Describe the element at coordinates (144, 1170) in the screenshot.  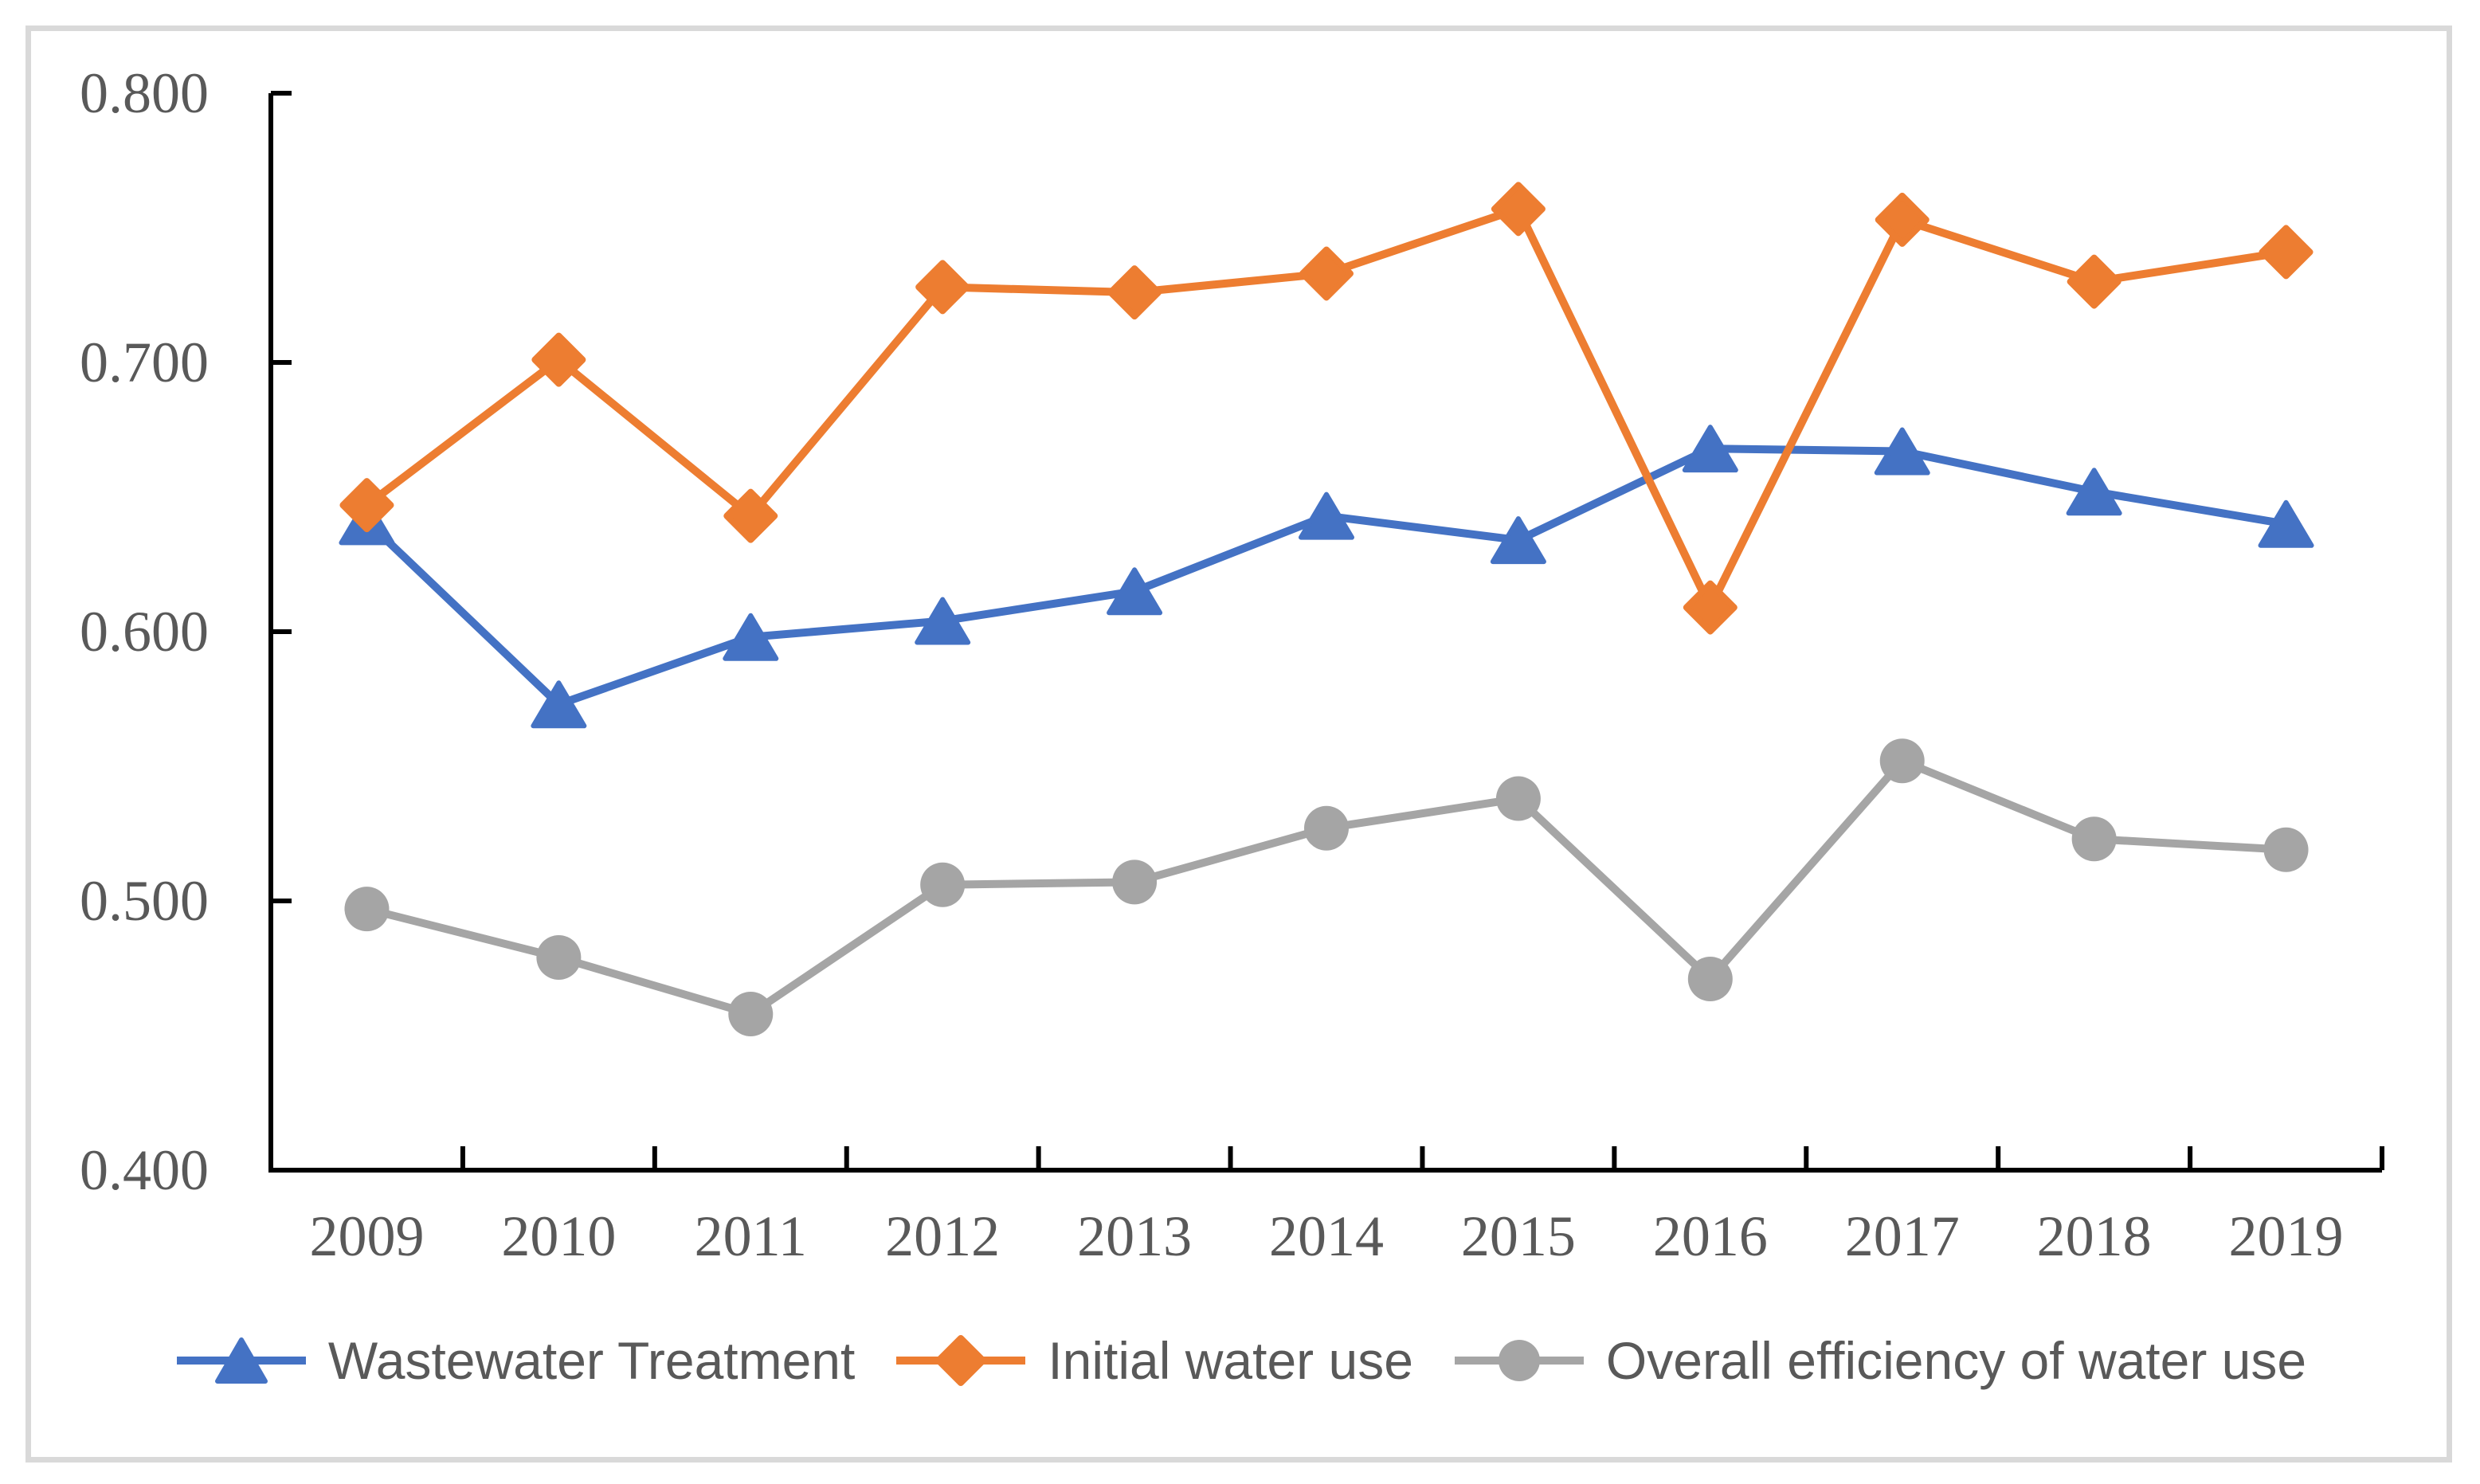
I see `y-tick-label: 0.400` at that location.